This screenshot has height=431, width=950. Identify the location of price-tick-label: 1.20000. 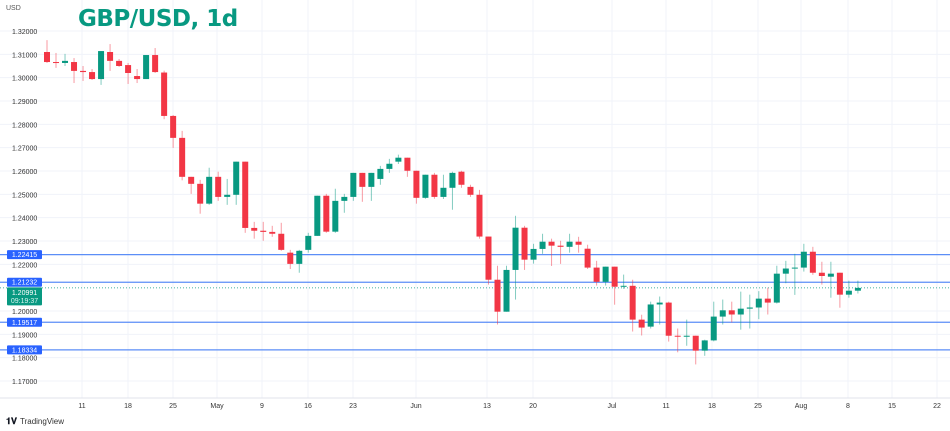
(24, 312).